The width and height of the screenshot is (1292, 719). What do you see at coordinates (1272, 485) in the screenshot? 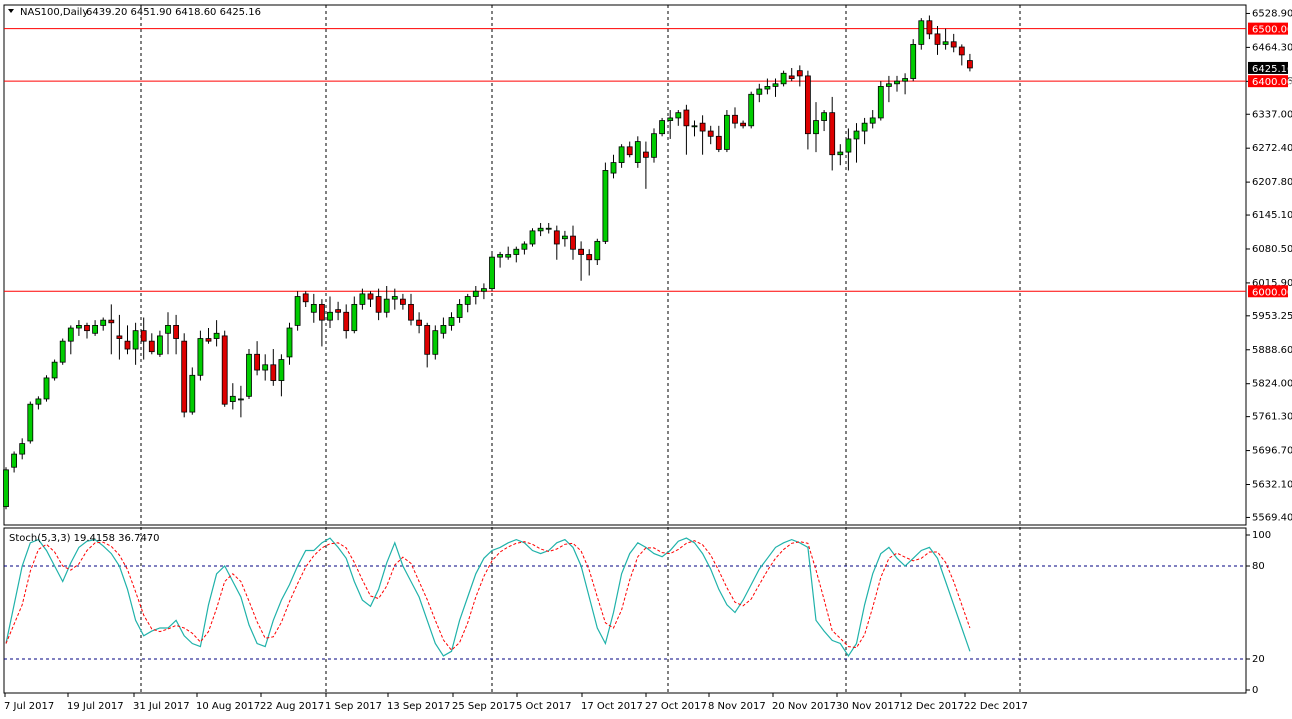
I see `price-tick-label: 5632.10` at bounding box center [1272, 485].